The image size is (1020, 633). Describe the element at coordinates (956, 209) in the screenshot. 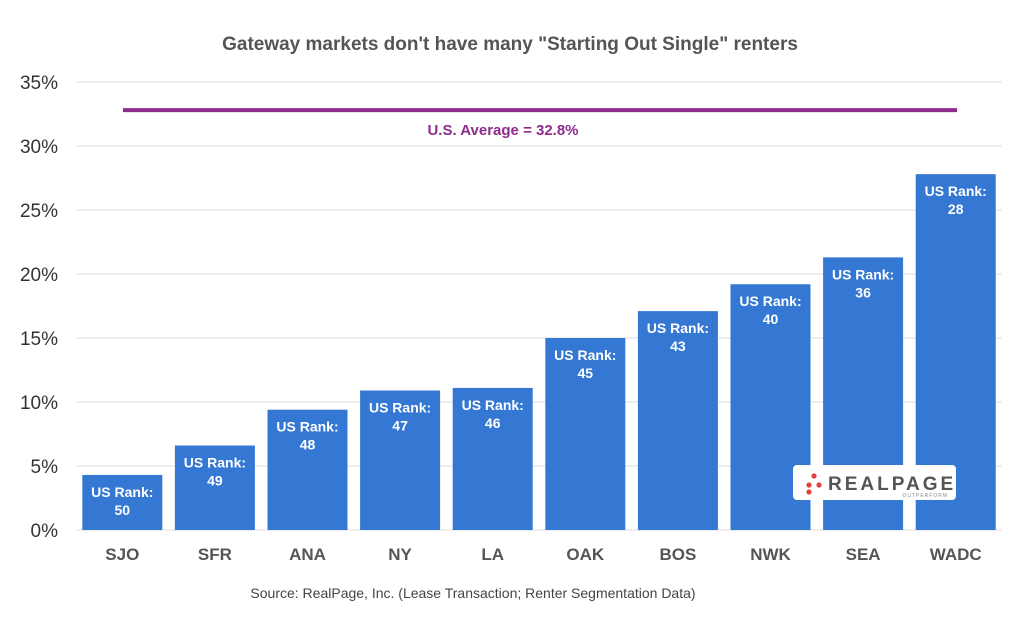

I see `bar-label-rank-value: 28` at that location.